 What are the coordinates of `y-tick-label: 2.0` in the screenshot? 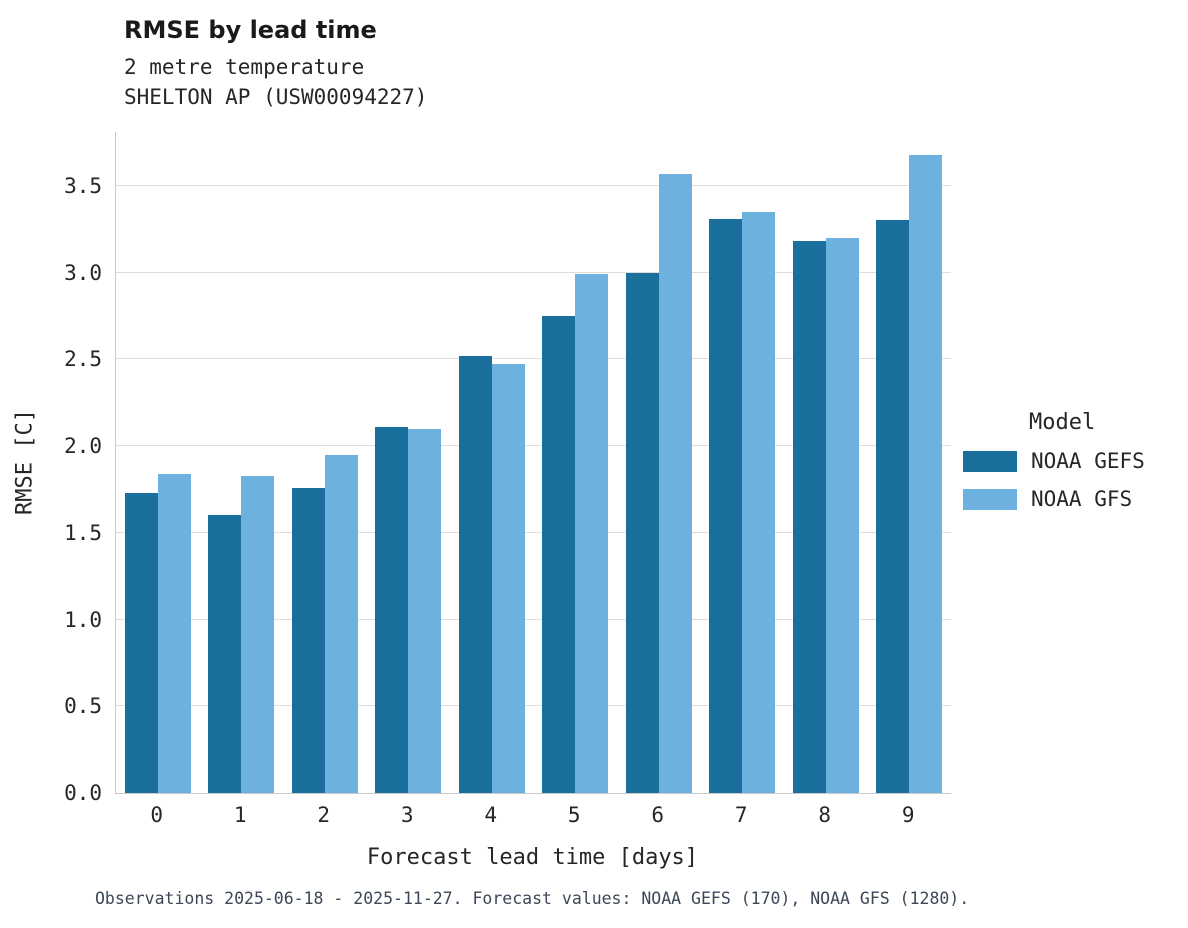 It's located at (83, 446).